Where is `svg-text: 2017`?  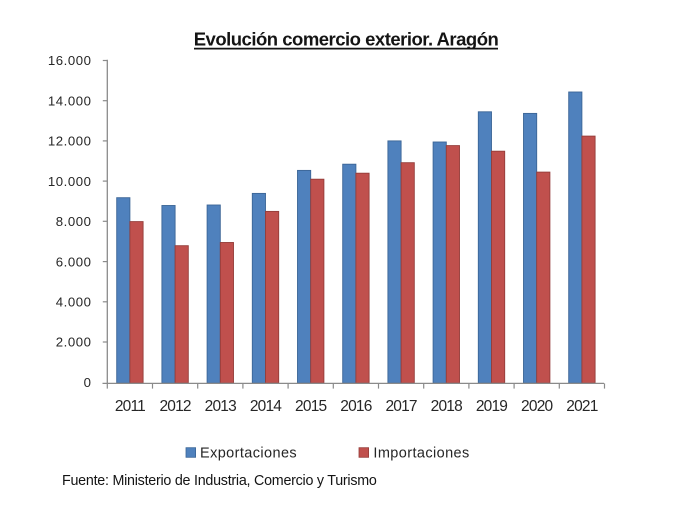
svg-text: 2017 is located at coordinates (400, 406).